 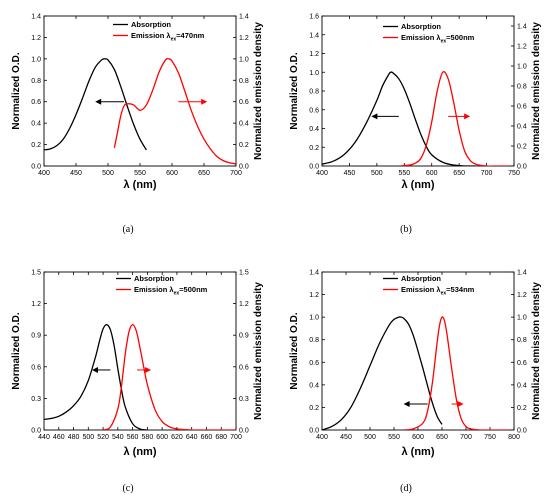 I want to click on x-tick-label: 580, so click(x=148, y=437).